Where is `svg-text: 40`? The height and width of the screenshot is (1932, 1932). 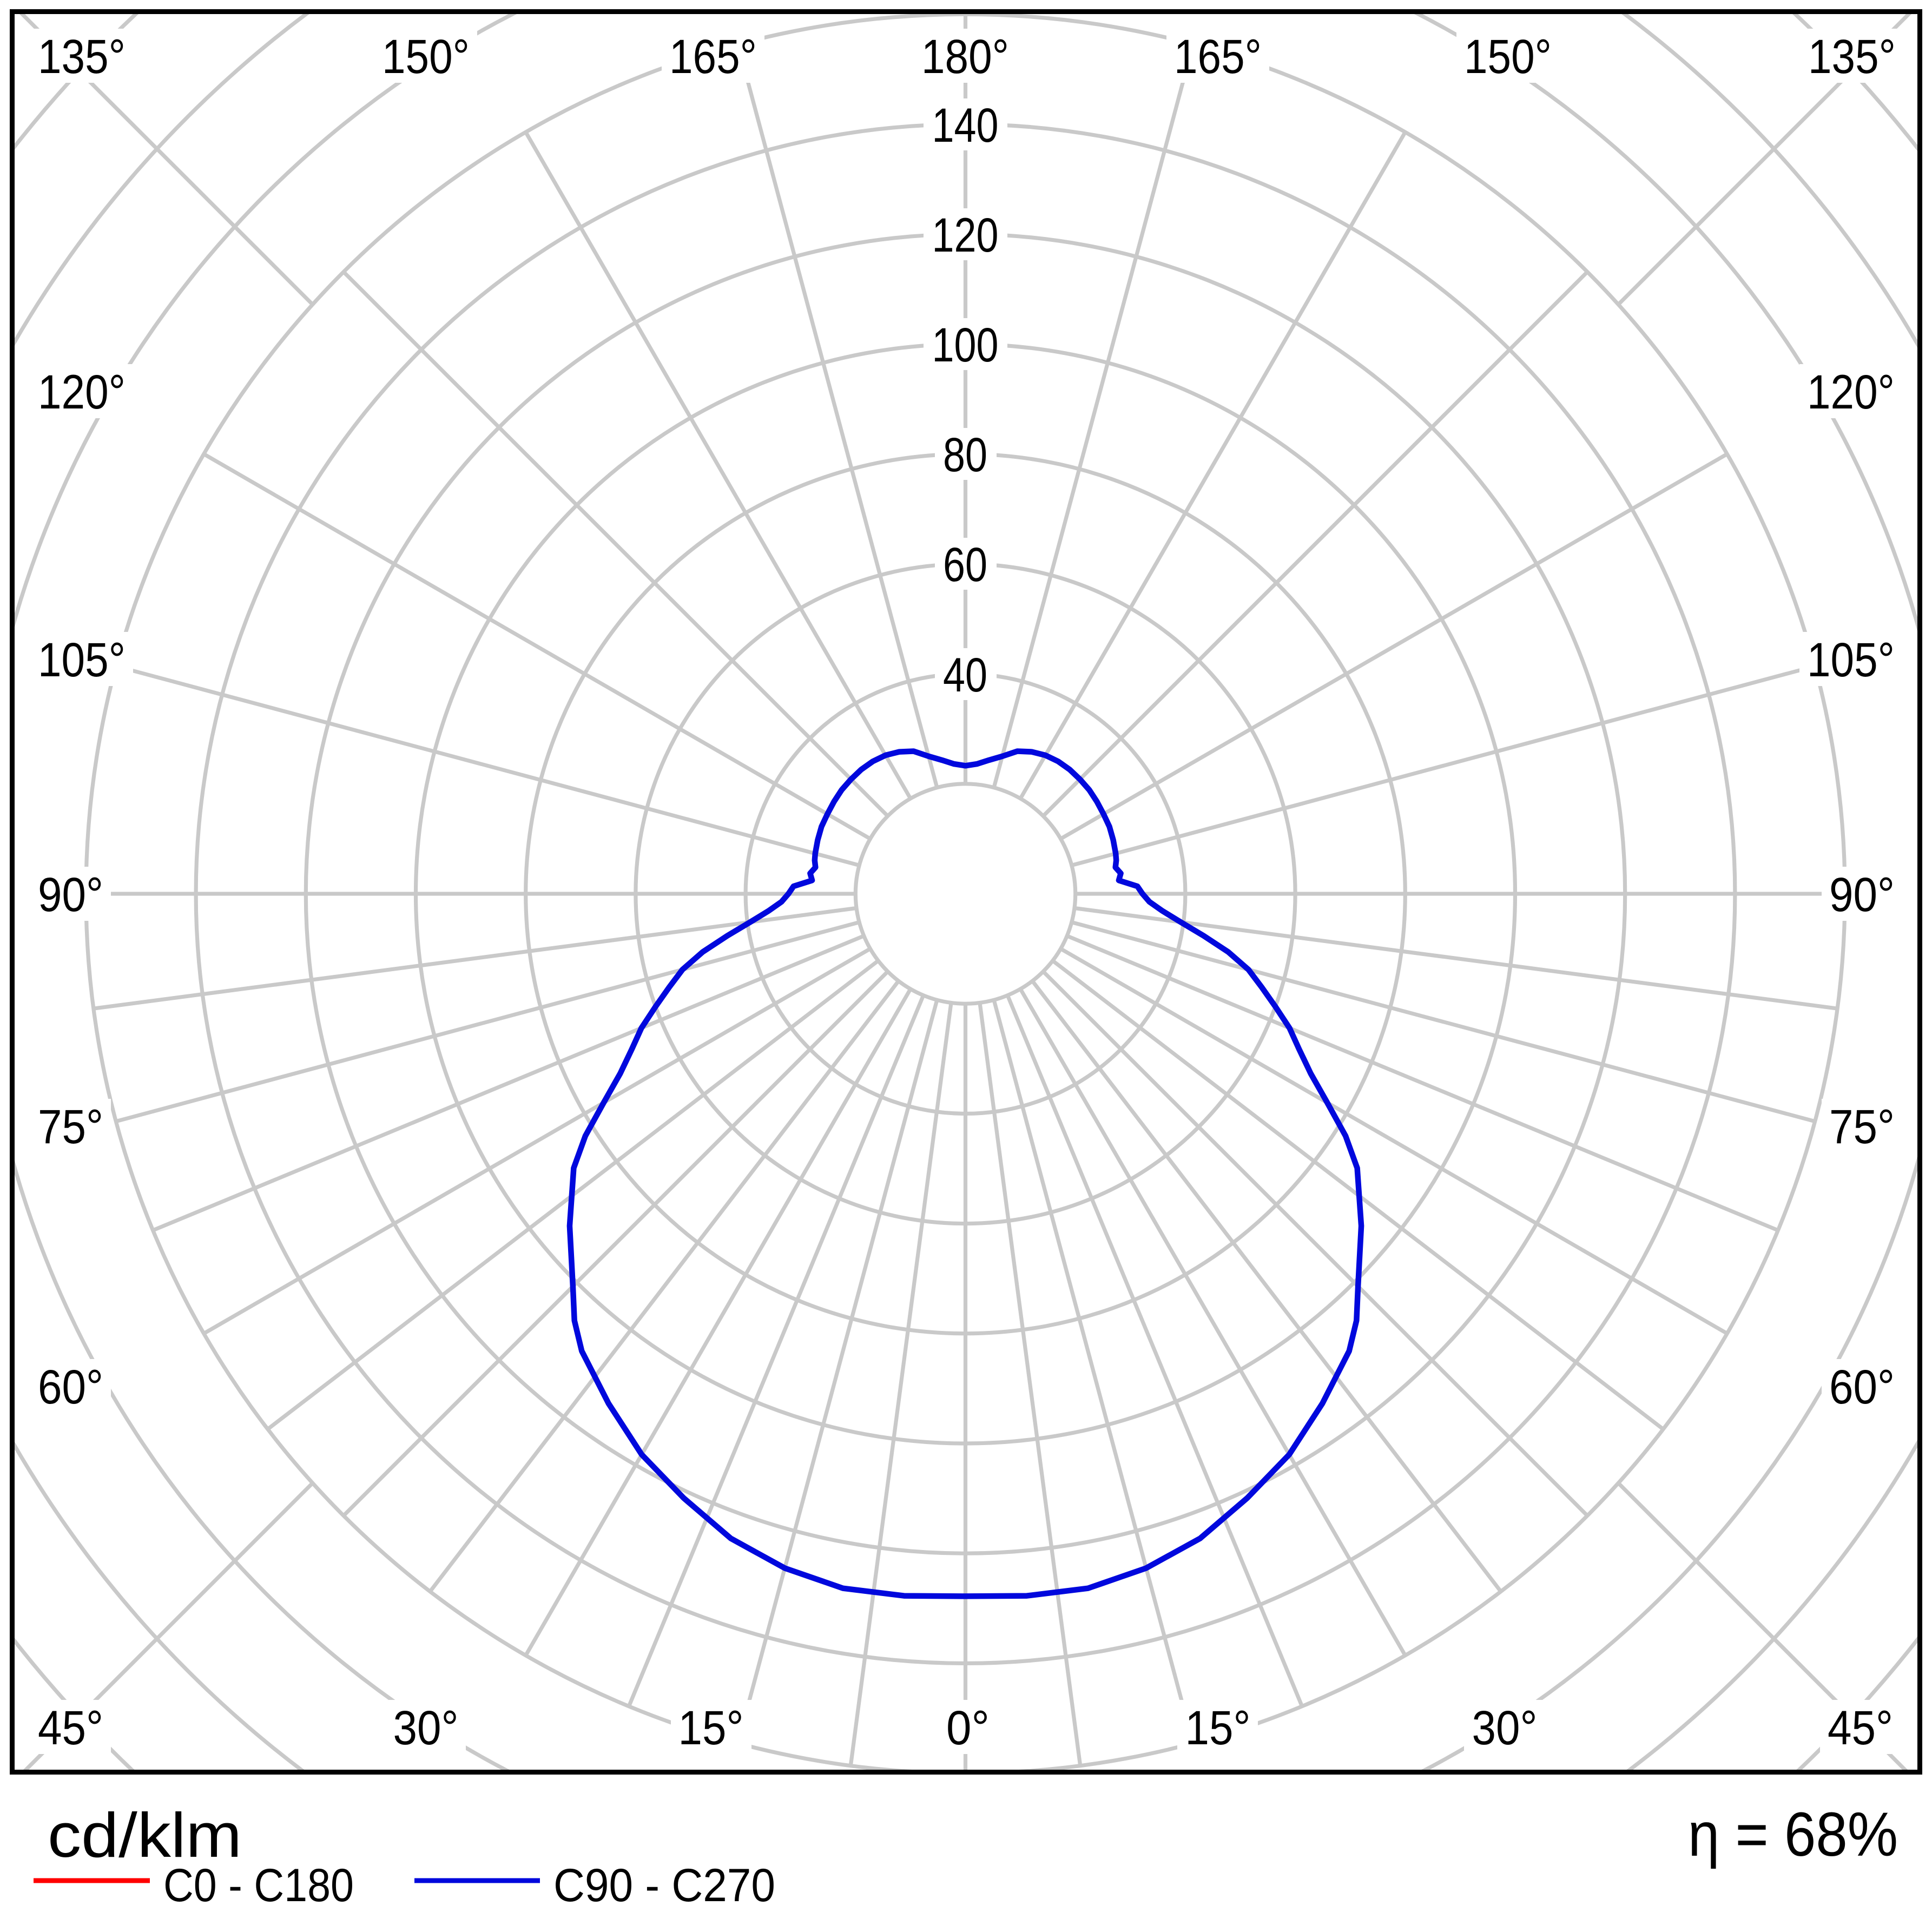
svg-text: 40 is located at coordinates (965, 675).